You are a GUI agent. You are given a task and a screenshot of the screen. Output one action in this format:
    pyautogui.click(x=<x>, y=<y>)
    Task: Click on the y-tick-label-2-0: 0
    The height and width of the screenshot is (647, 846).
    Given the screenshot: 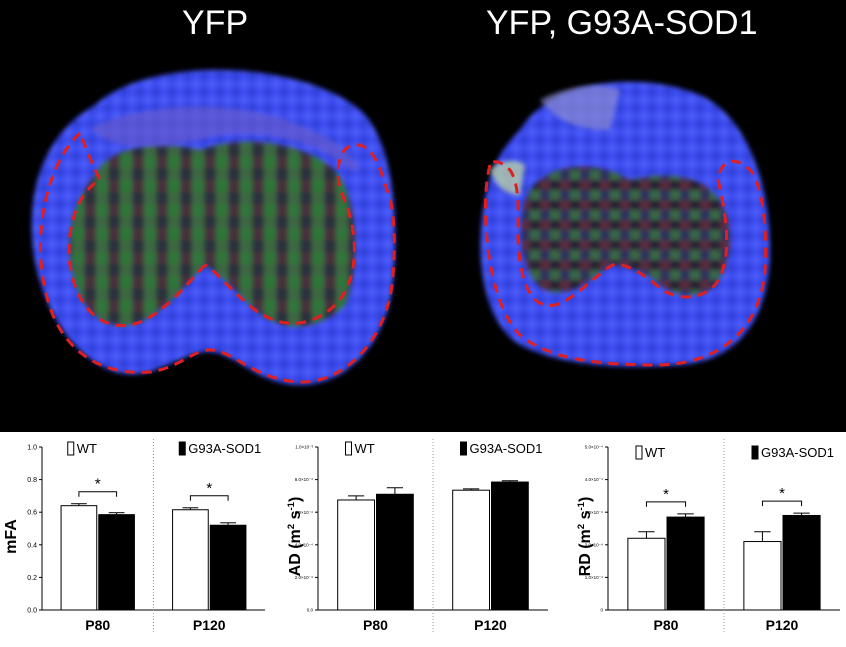 What is the action you would take?
    pyautogui.click(x=601, y=610)
    